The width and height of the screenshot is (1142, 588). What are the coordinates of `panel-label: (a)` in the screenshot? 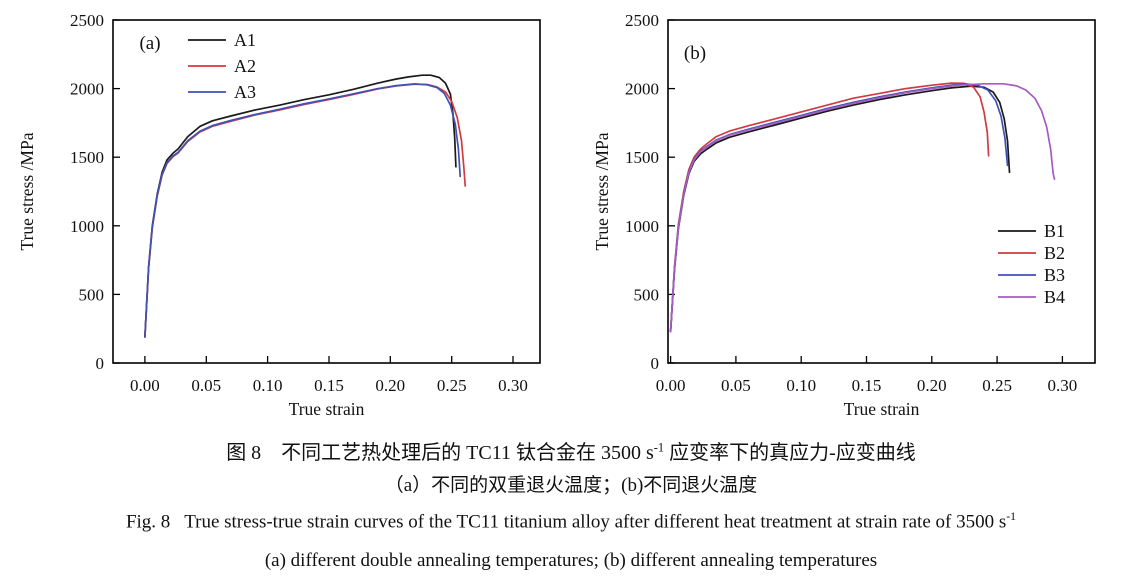 It's located at (149, 43).